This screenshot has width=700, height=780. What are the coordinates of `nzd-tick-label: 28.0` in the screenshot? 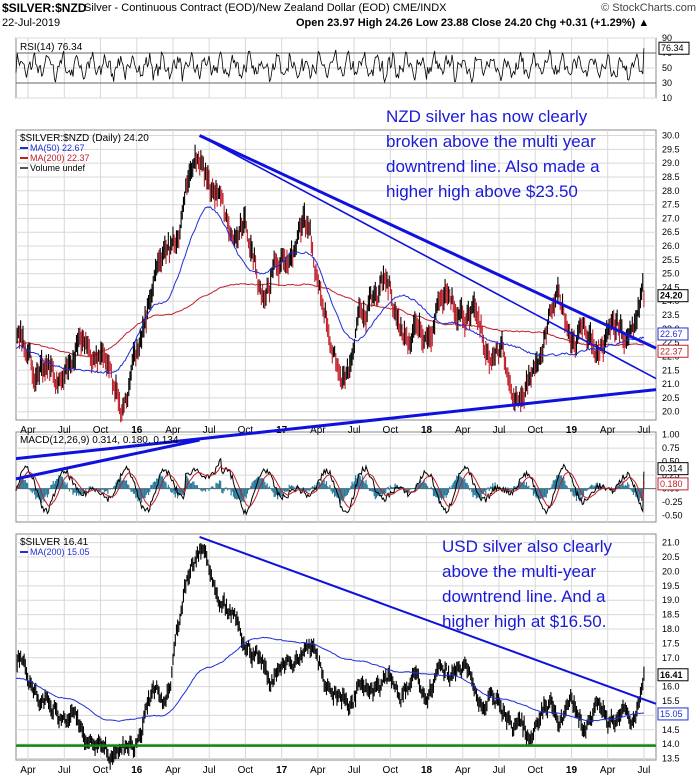 It's located at (671, 191).